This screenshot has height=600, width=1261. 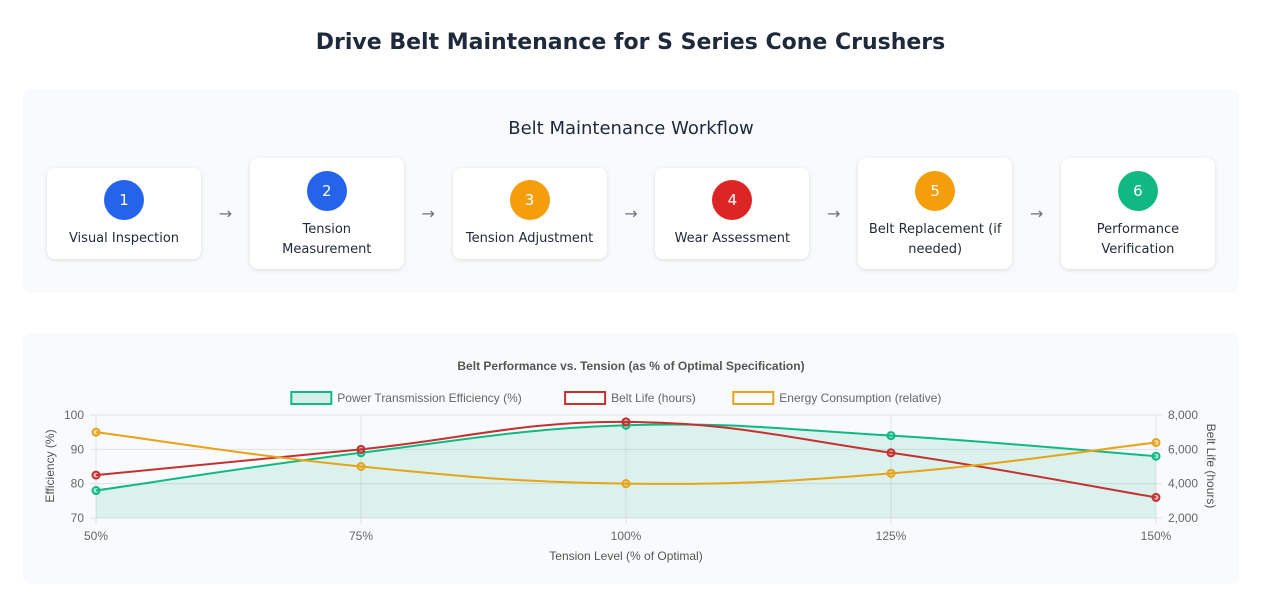 What do you see at coordinates (78, 518) in the screenshot?
I see `y-tick-label: 70` at bounding box center [78, 518].